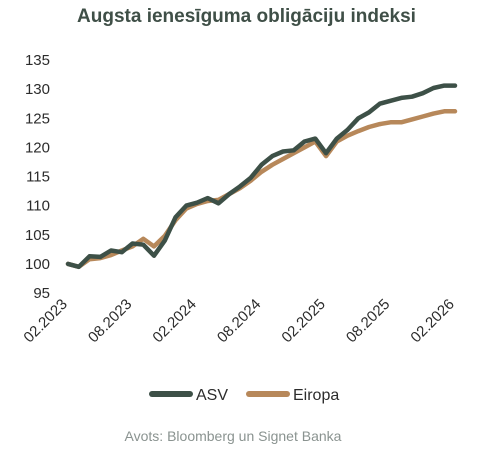  Describe the element at coordinates (244, 395) in the screenshot. I see `legend: ASV Eiropa` at that location.